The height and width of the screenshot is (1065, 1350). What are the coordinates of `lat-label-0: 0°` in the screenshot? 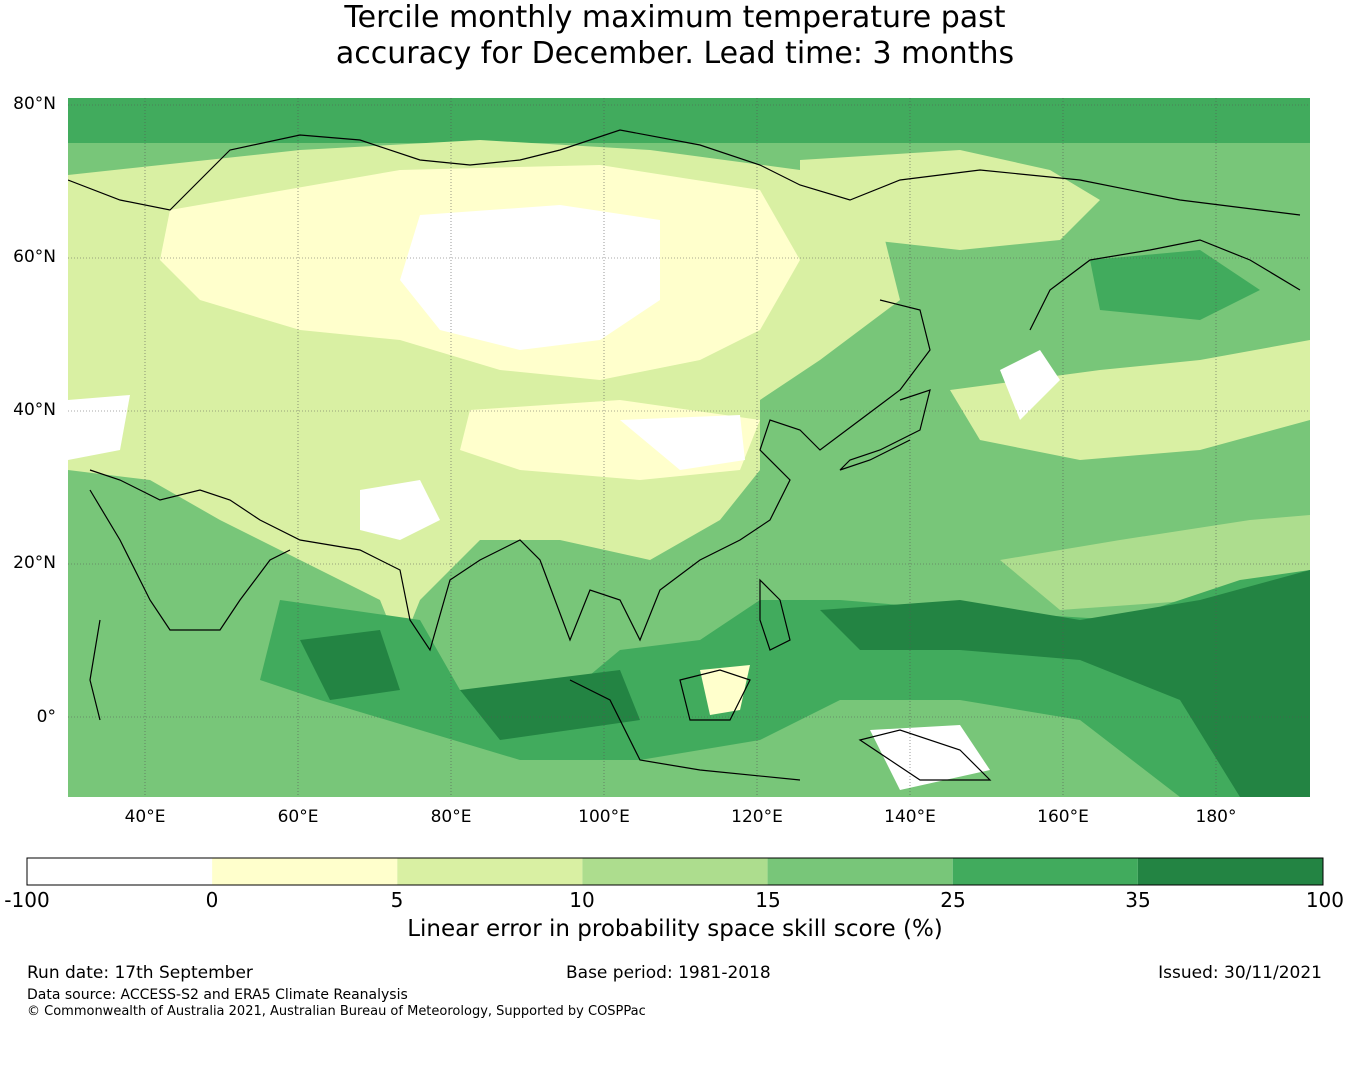 It's located at (46, 717).